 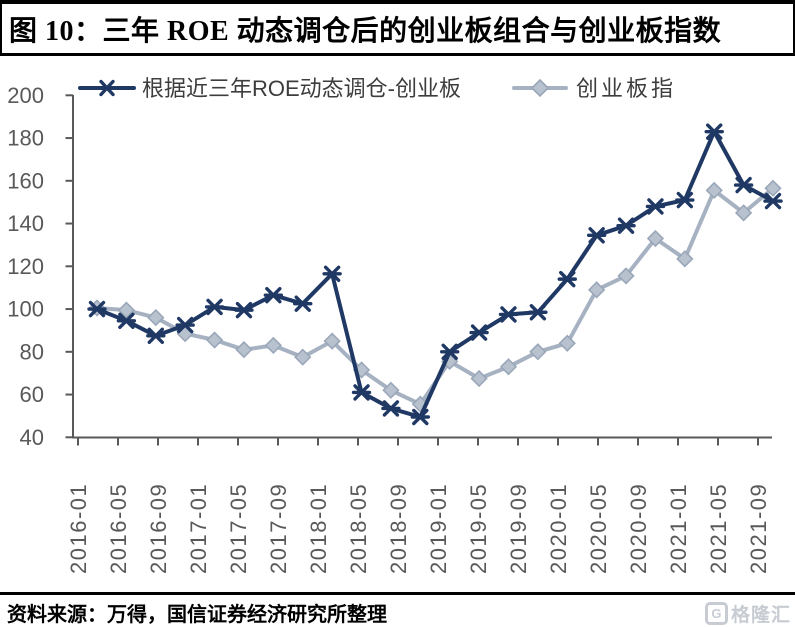 What do you see at coordinates (478, 528) in the screenshot?
I see `x-tick-label: 2019-05` at bounding box center [478, 528].